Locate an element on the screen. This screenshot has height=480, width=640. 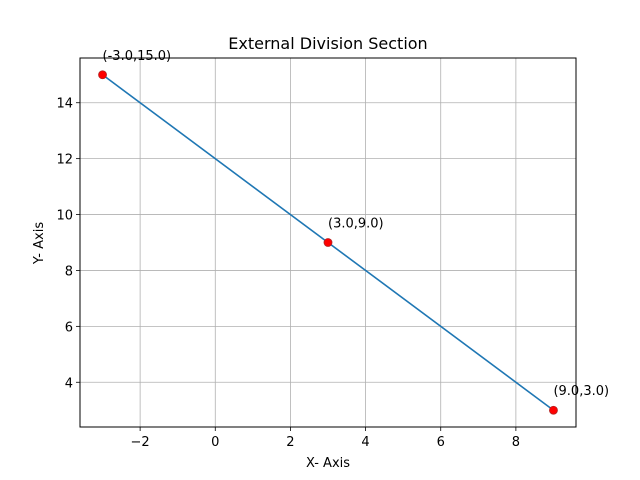
point-label: (-3.0,15.0) is located at coordinates (137, 56).